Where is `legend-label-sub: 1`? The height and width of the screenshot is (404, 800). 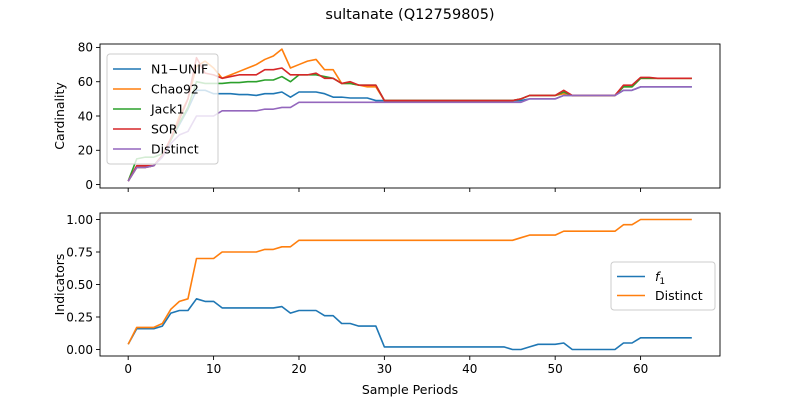 legend-label-sub: 1 is located at coordinates (662, 282).